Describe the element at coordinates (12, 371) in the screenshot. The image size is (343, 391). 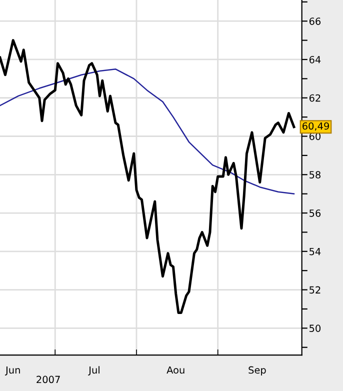
I see `x-tick-label: Jun` at that location.